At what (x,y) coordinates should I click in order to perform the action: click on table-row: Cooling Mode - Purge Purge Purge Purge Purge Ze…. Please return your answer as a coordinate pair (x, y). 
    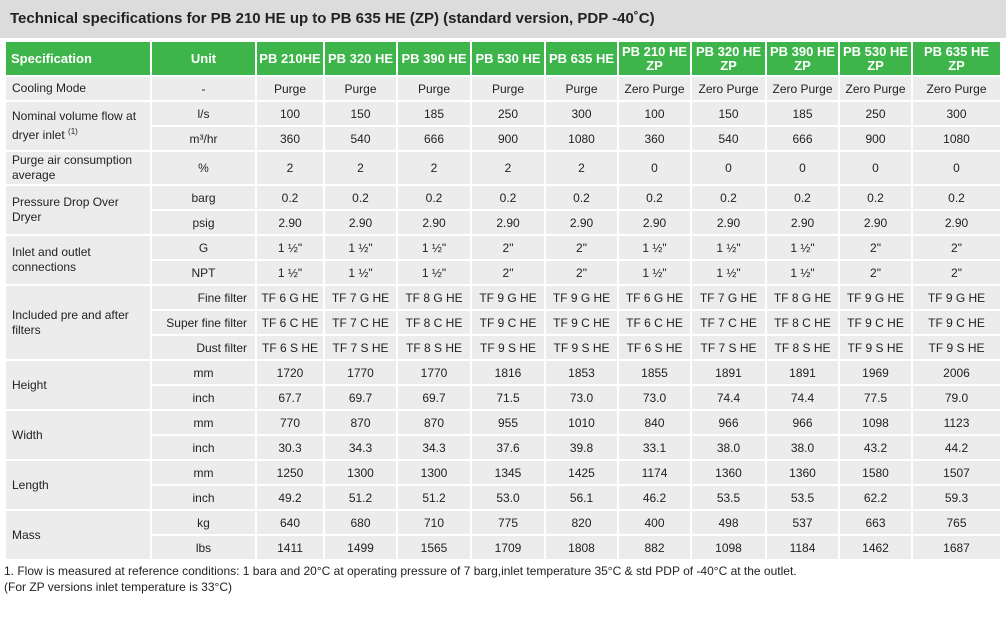
    Looking at the image, I should click on (503, 88).